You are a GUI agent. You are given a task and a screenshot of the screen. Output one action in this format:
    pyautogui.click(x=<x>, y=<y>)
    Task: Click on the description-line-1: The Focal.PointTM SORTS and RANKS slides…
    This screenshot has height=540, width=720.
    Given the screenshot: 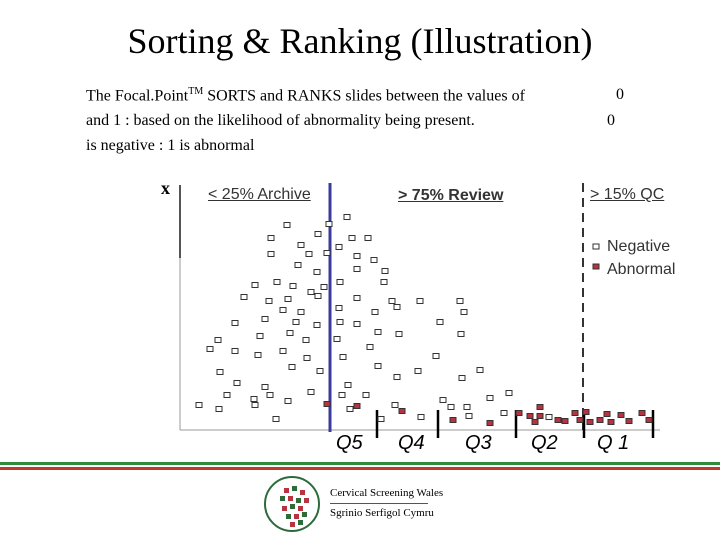 What is the action you would take?
    pyautogui.click(x=305, y=95)
    